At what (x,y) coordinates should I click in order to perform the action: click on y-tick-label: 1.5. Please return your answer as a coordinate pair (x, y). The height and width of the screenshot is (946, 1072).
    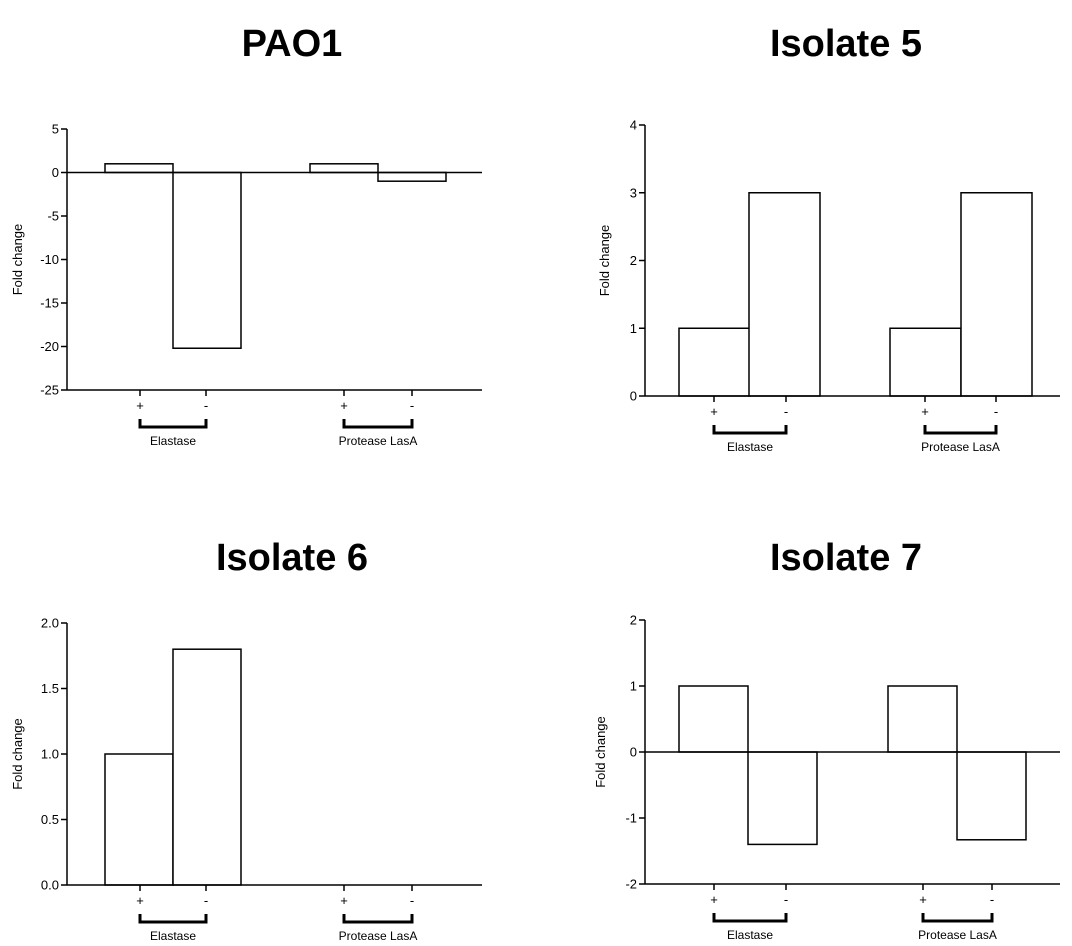
    Looking at the image, I should click on (50, 688).